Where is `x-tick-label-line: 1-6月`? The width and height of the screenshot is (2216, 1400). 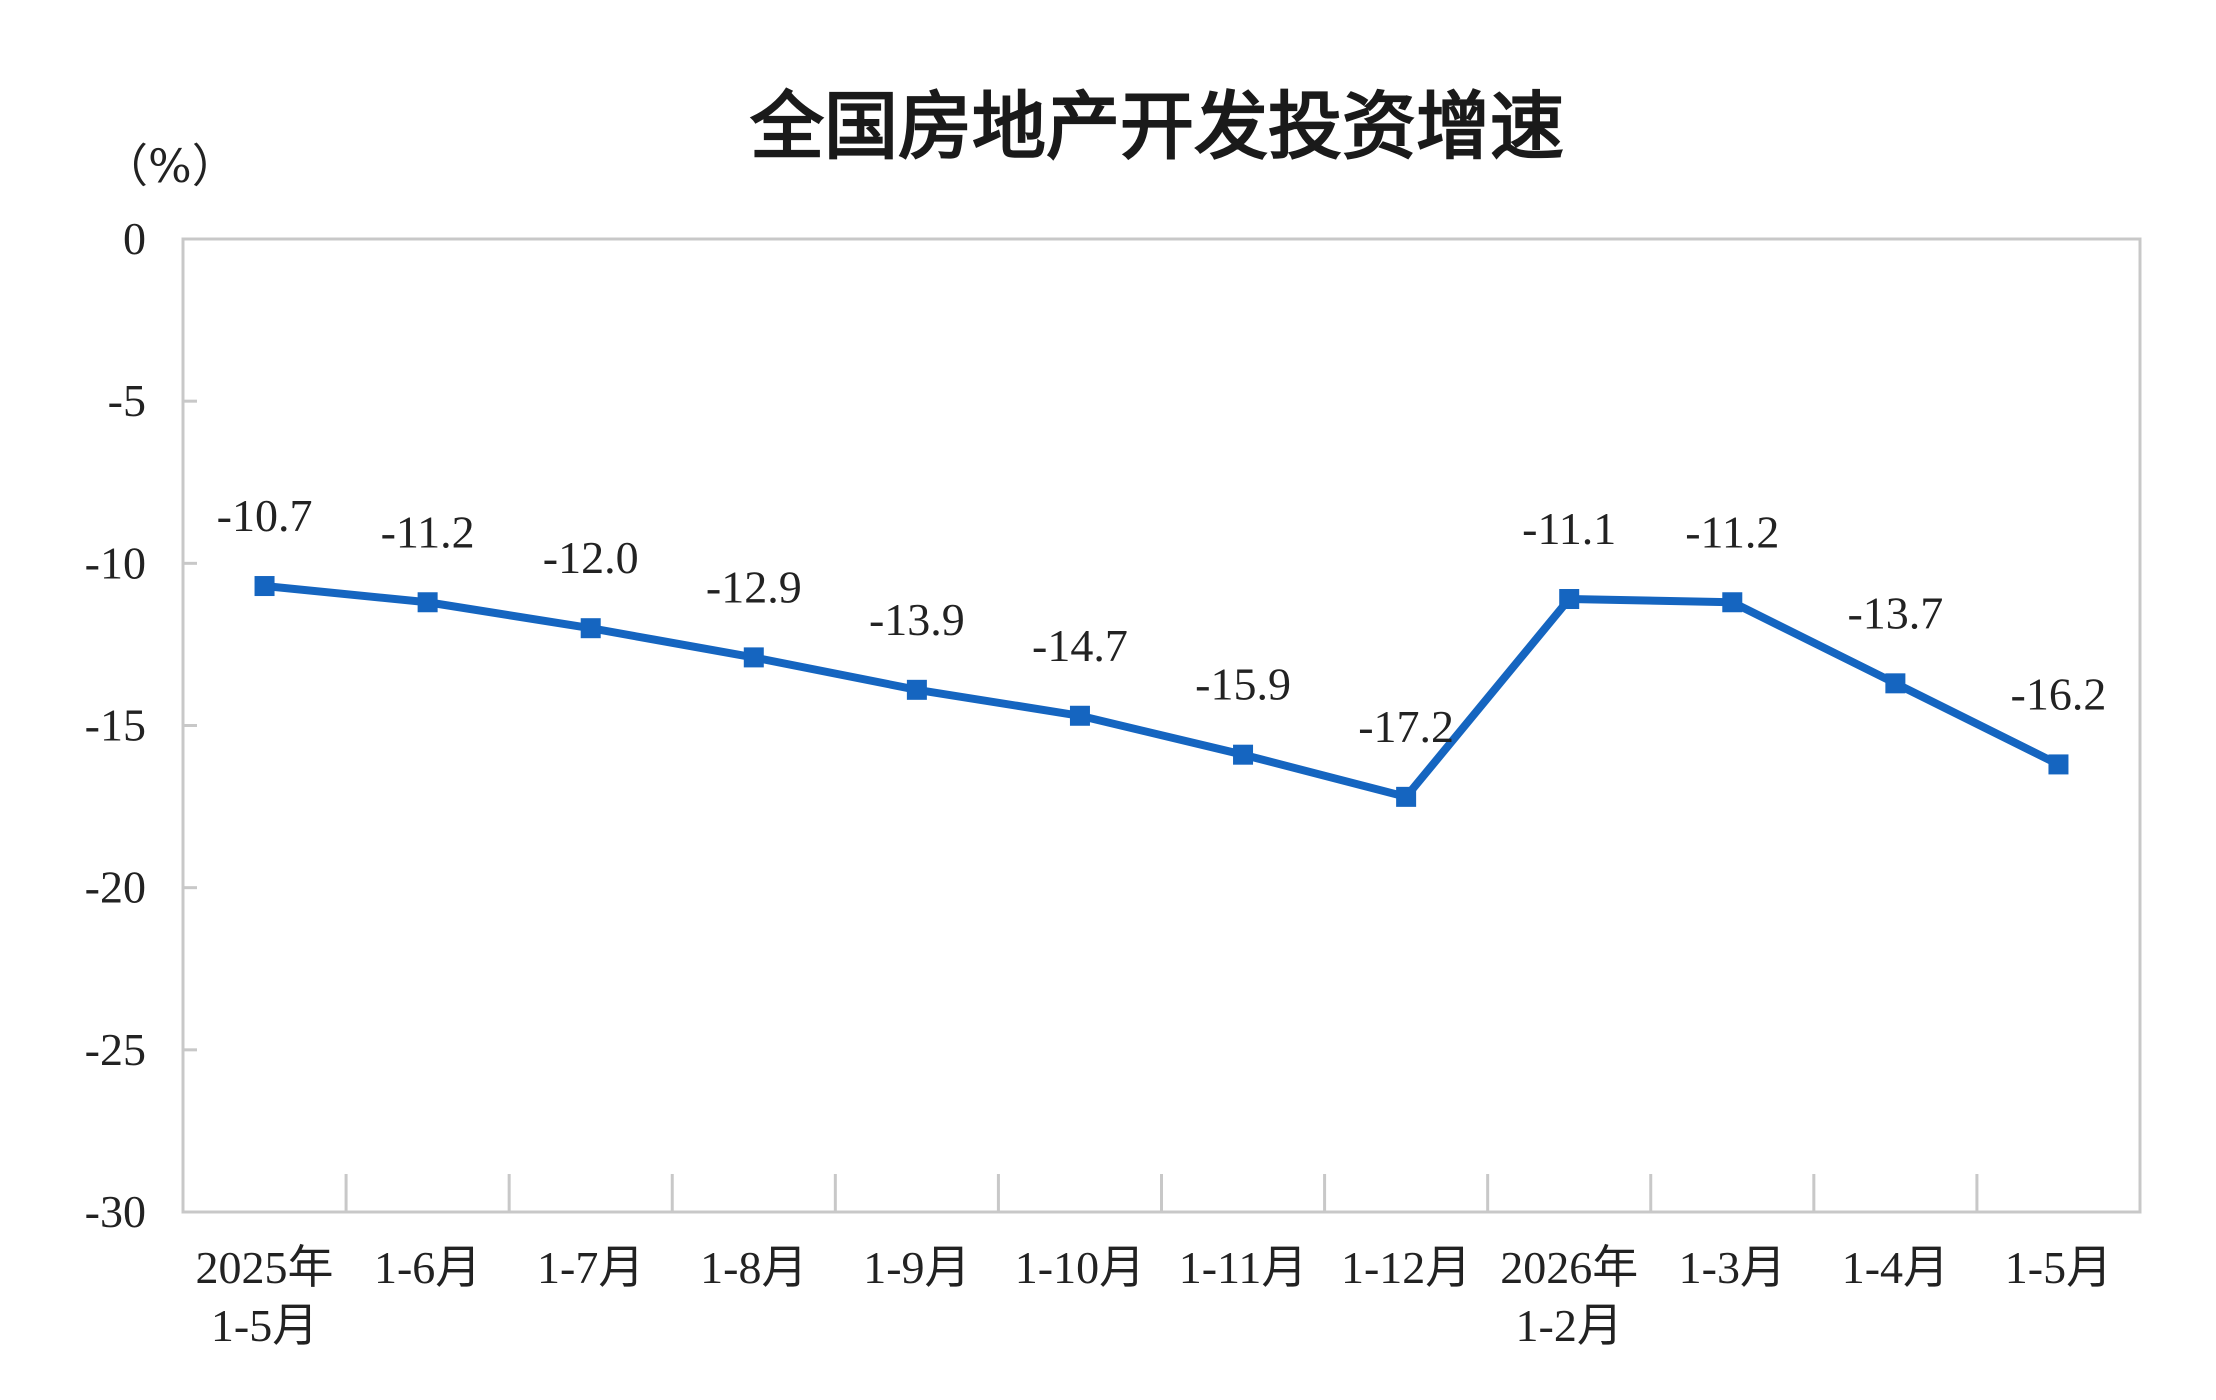
x-tick-label-line: 1-6月 is located at coordinates (427, 1267).